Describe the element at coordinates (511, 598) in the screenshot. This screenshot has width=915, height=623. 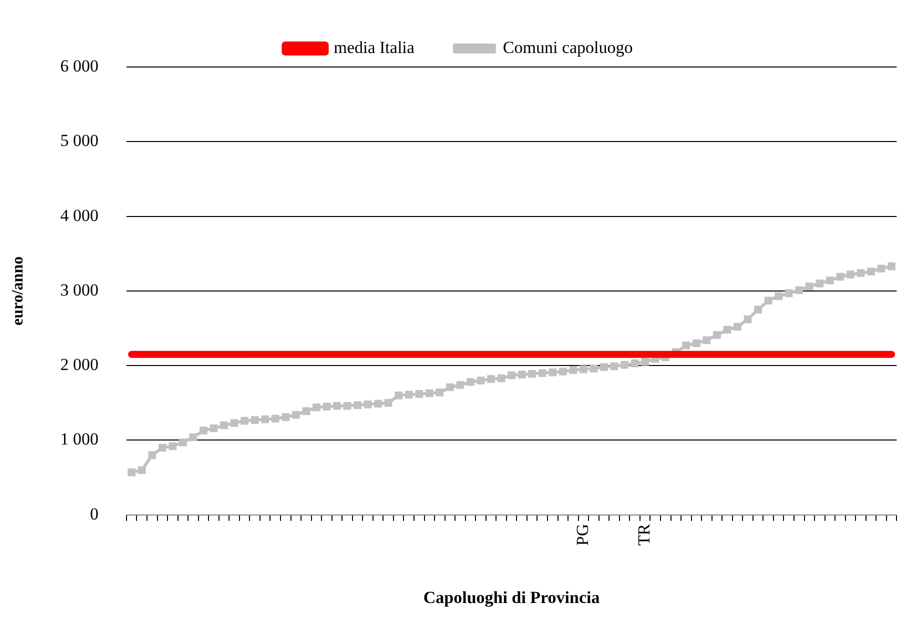
I see `x-axis-title: Capoluoghi di Provincia` at that location.